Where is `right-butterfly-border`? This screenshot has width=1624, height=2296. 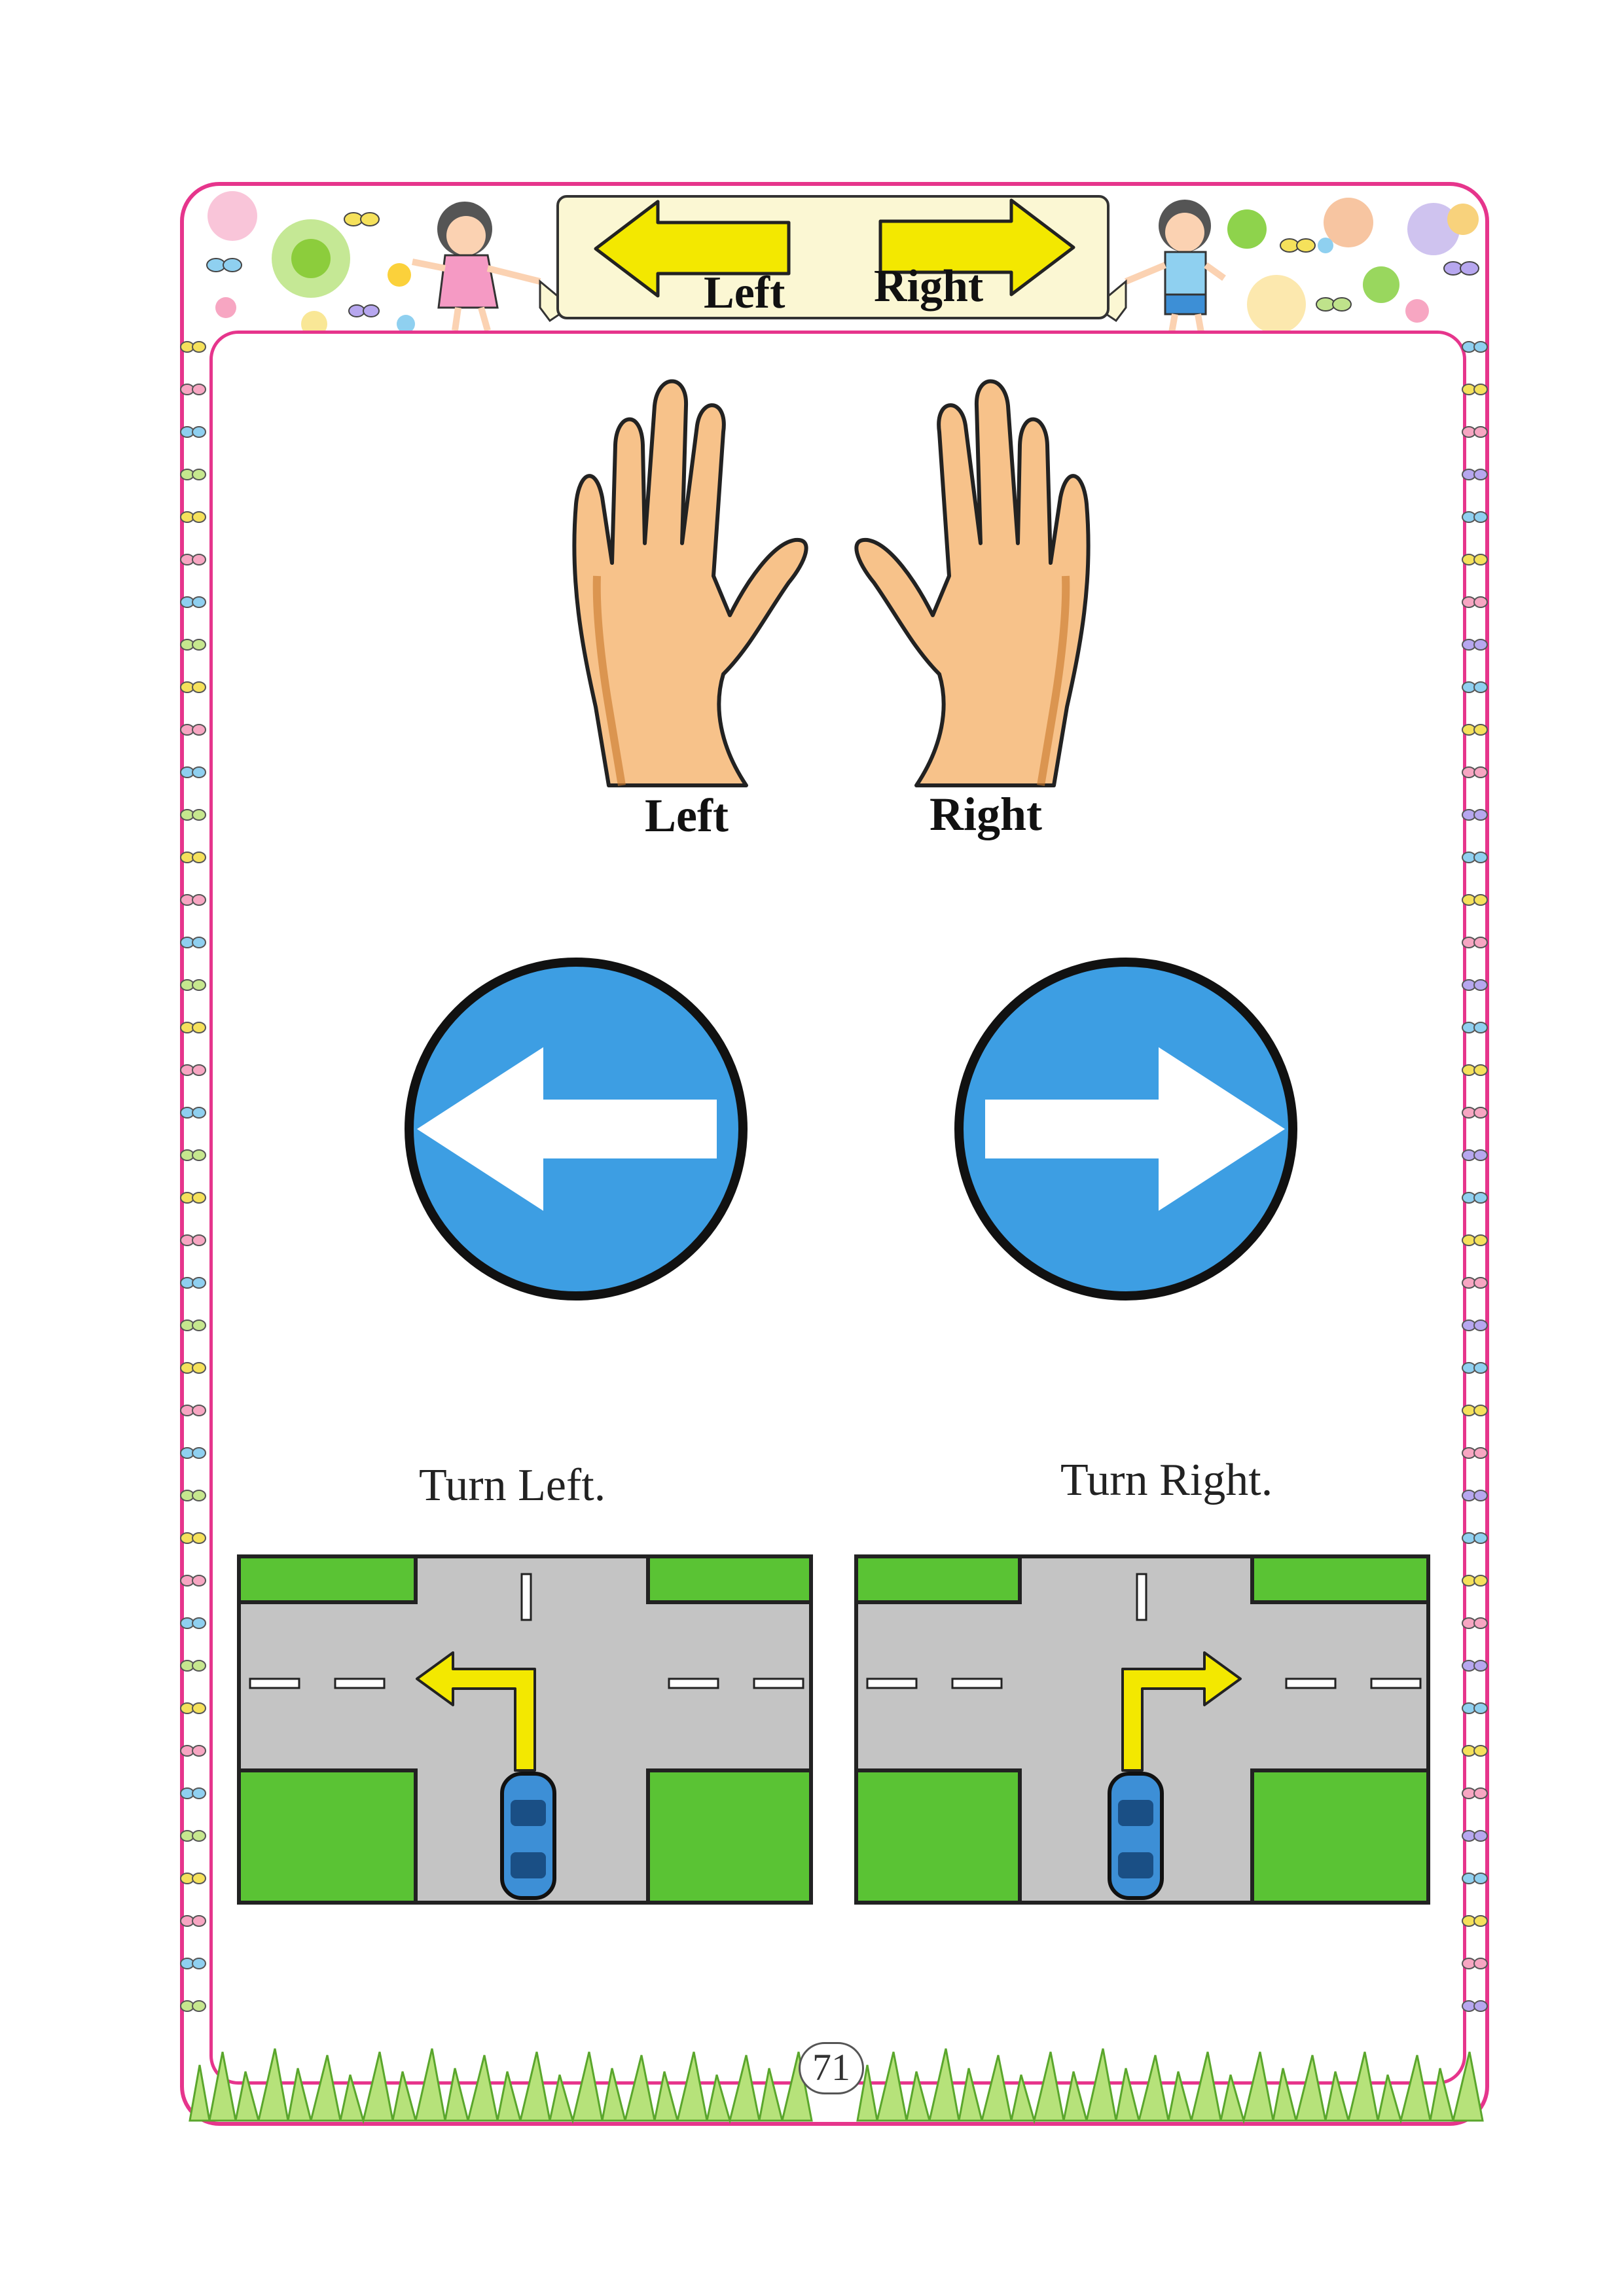
right-butterfly-border is located at coordinates (1475, 1176).